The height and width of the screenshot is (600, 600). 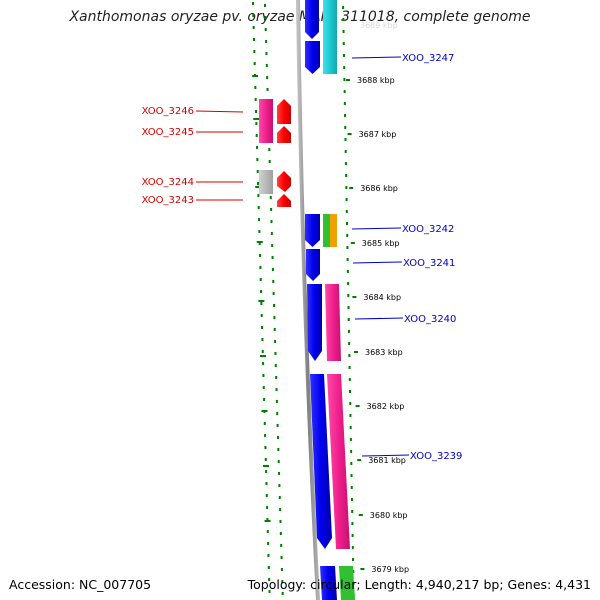 What do you see at coordinates (266, 182) in the screenshot?
I see `gene-xoo3244-cog` at bounding box center [266, 182].